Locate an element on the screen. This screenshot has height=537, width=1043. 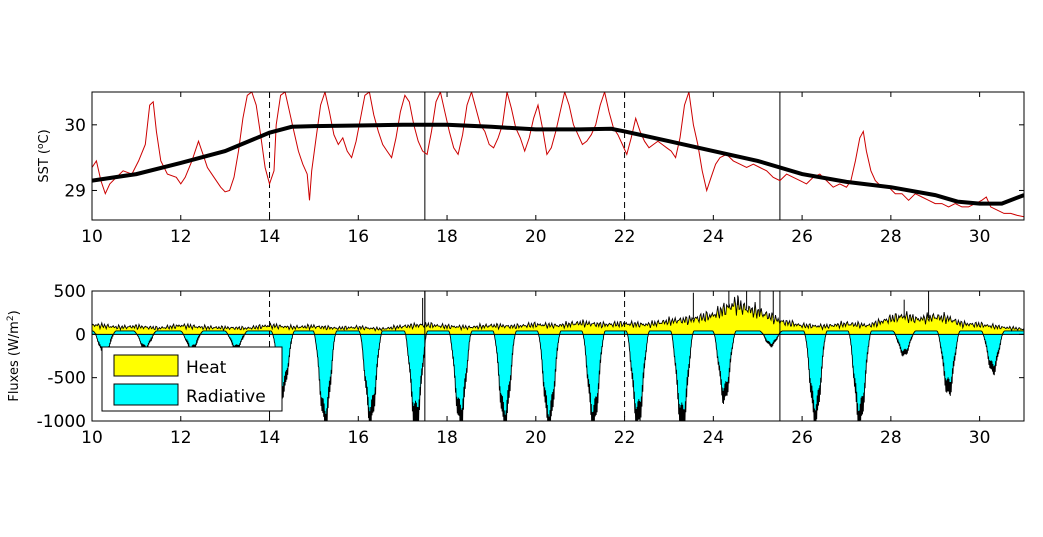
legend-radiative-label: Radiative is located at coordinates (226, 397).